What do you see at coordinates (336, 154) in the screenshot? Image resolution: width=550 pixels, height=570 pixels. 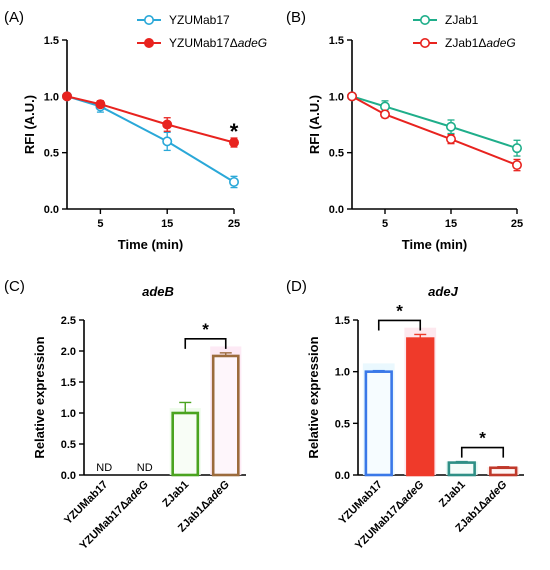 I see `y-tick-label-b: 0.5` at bounding box center [336, 154].